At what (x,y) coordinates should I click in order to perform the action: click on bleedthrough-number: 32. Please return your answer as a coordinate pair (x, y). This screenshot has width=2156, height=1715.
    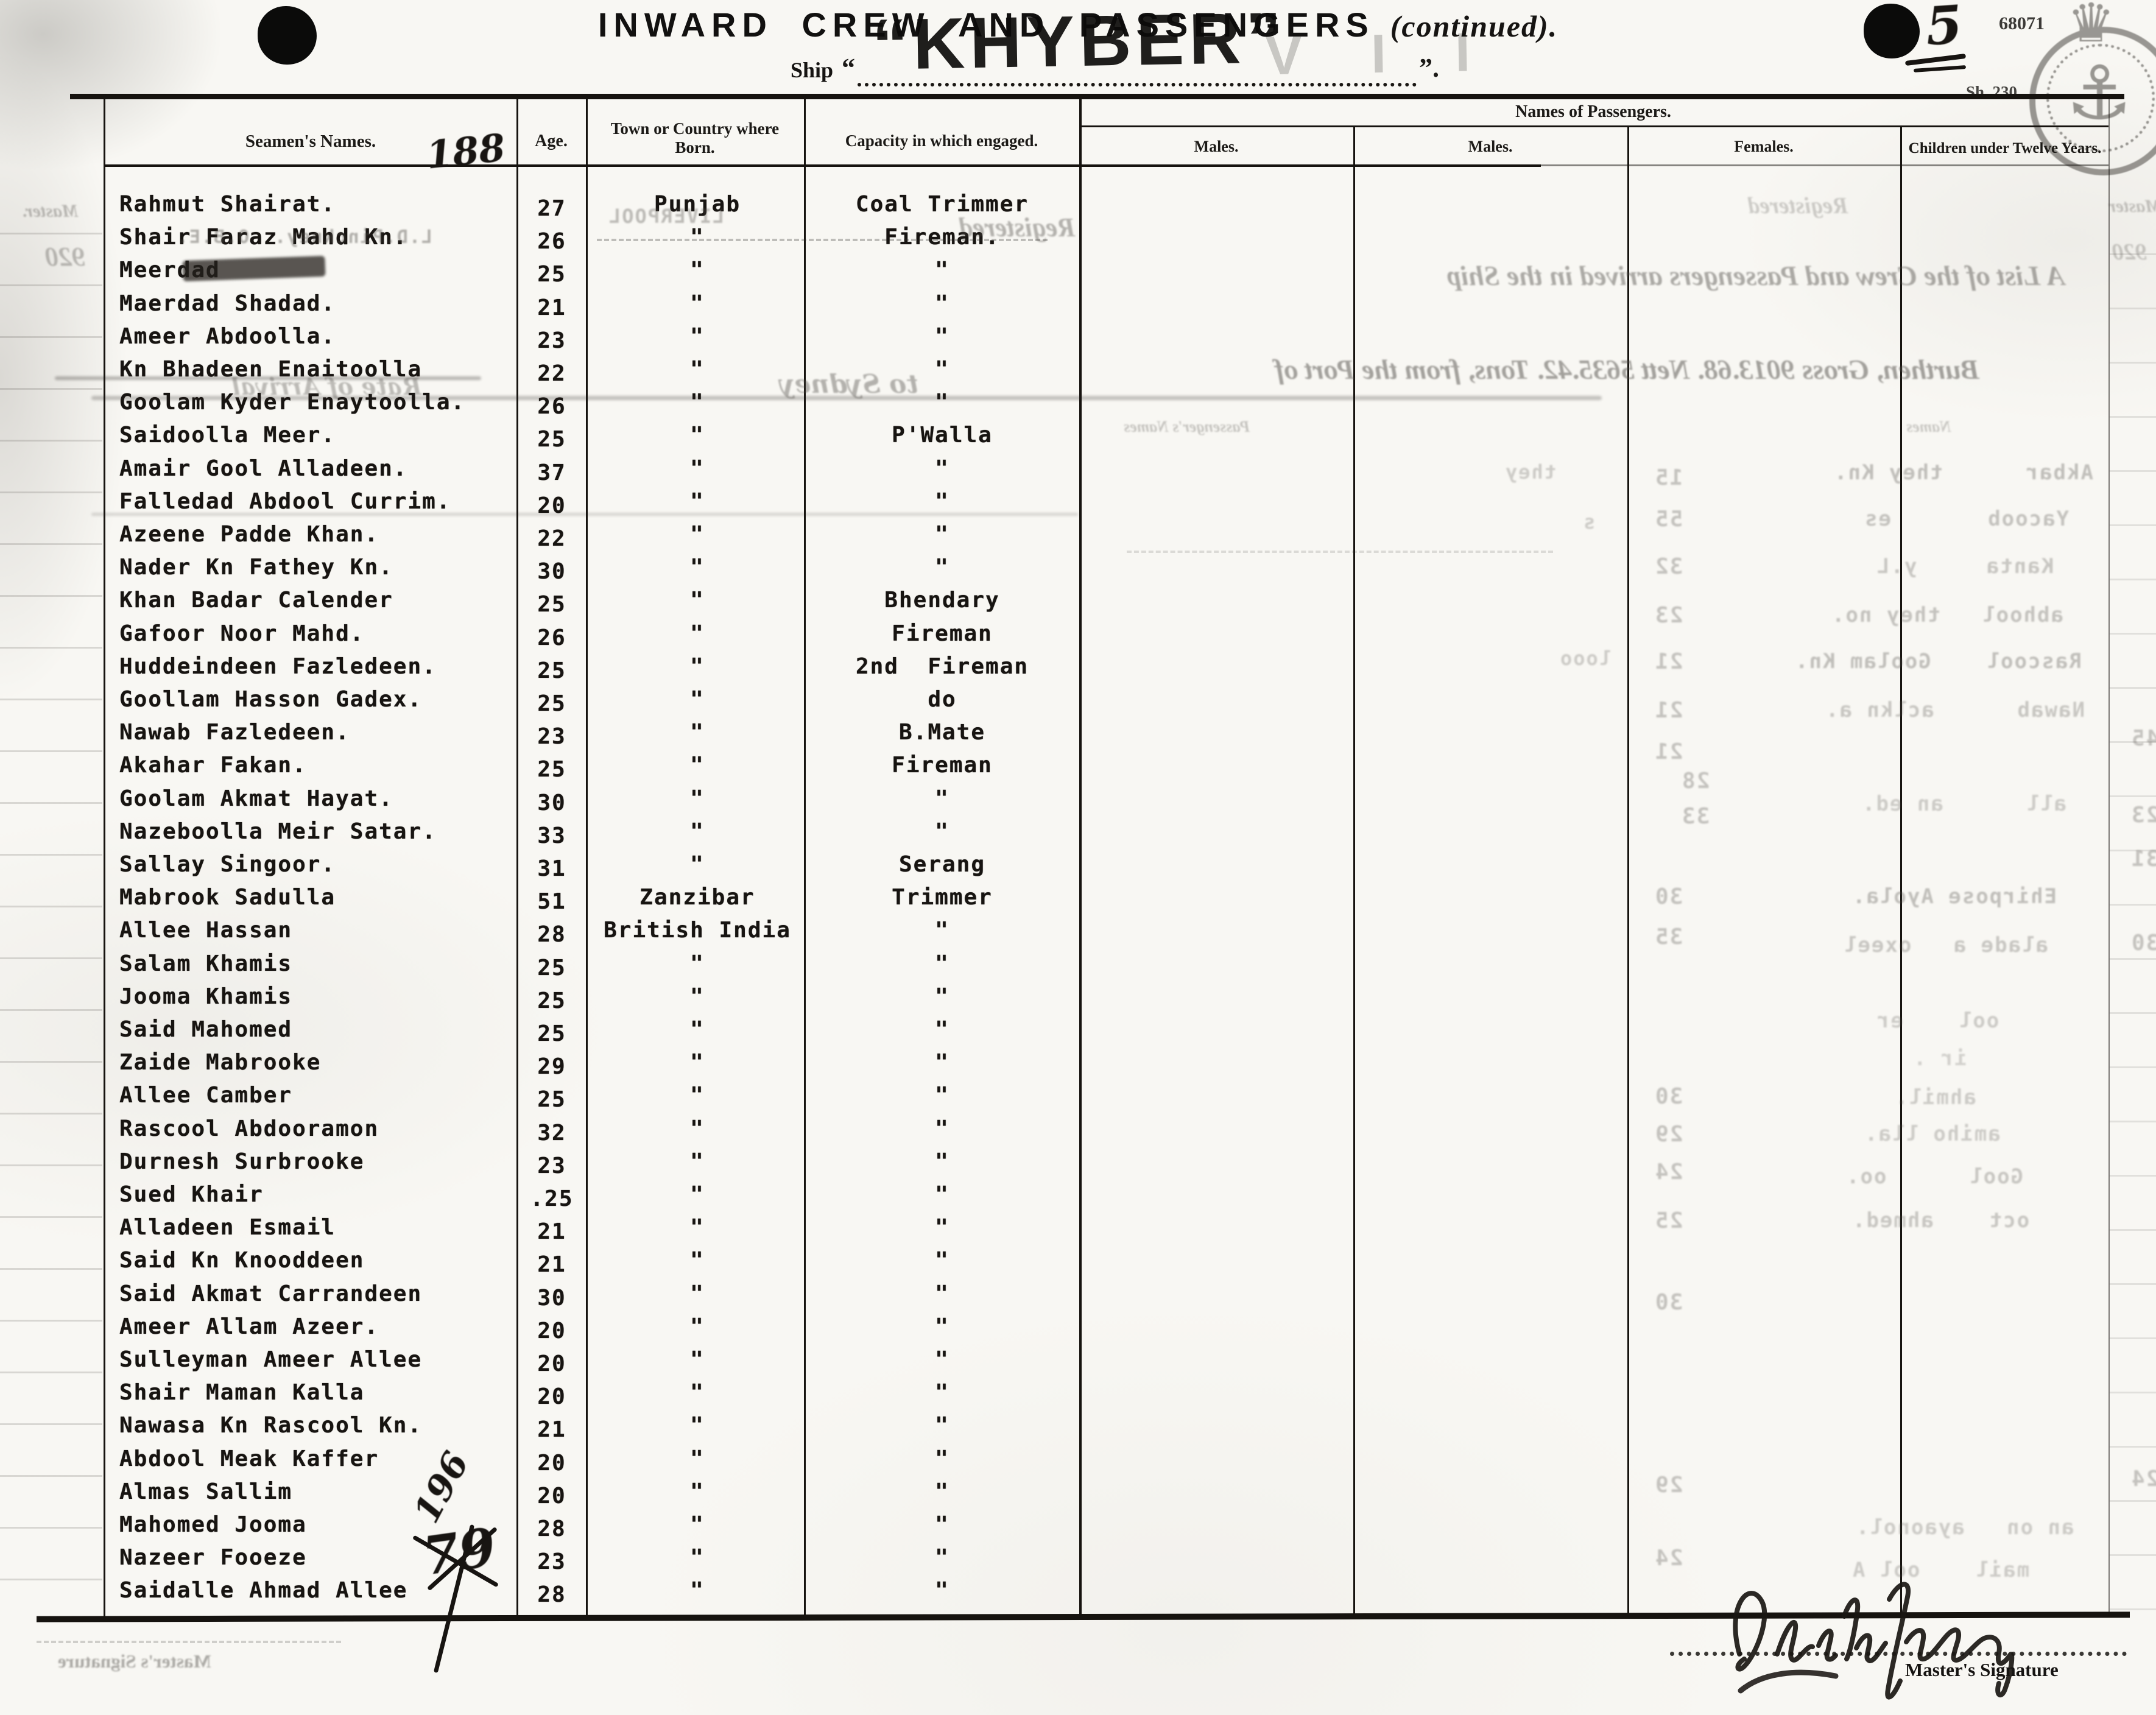
    Looking at the image, I should click on (1669, 566).